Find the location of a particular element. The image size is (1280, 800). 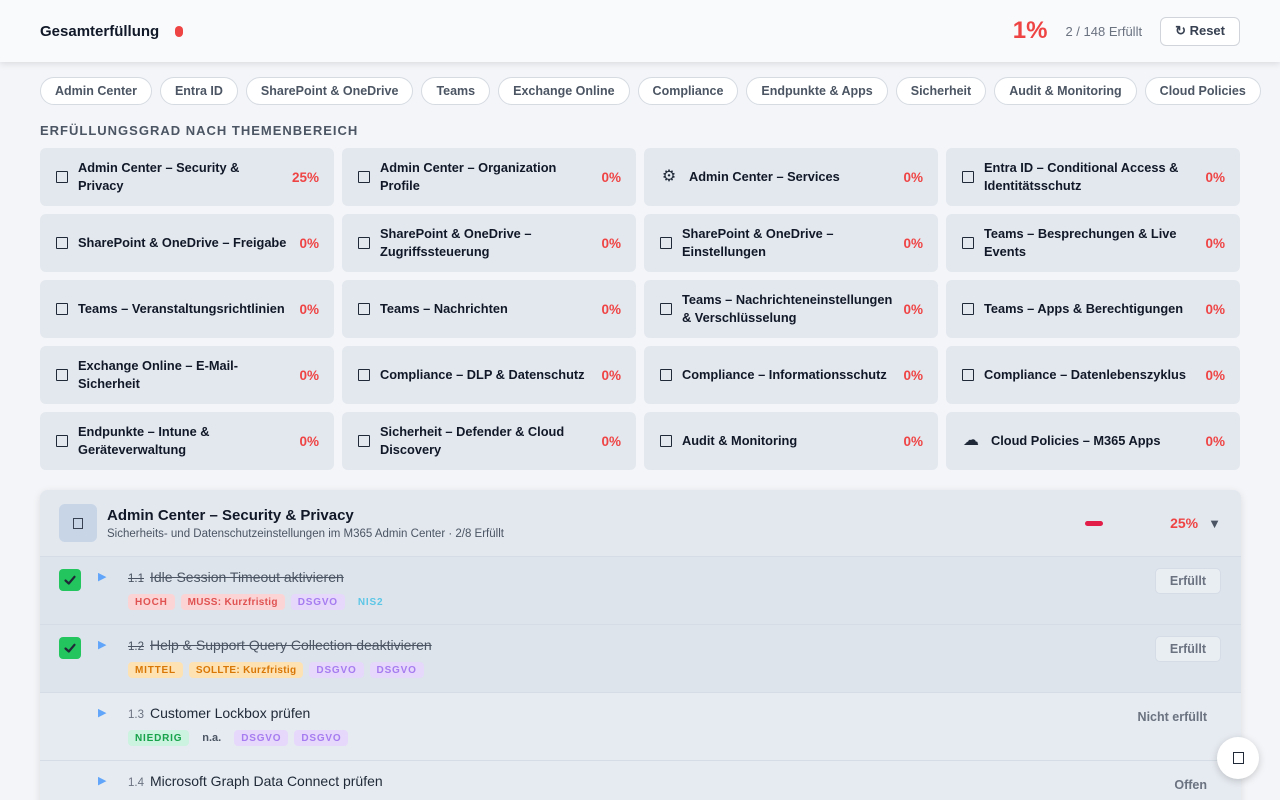

tag-muss: MUSS: Kurzfristig is located at coordinates (232, 602).